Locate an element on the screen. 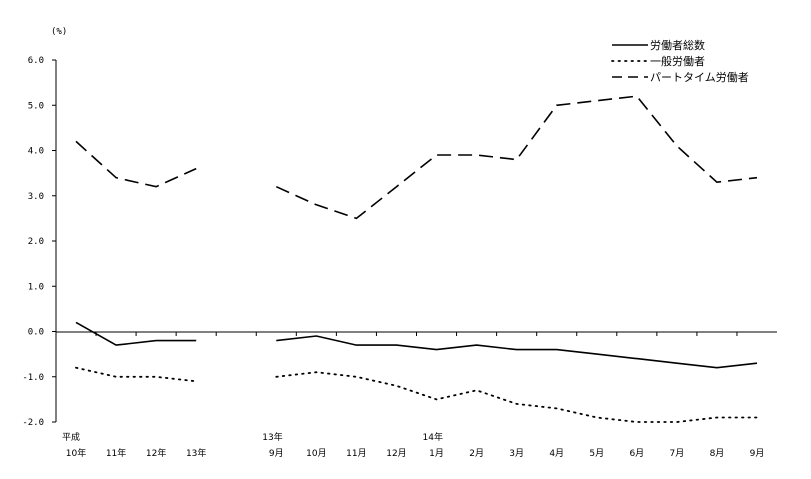 The width and height of the screenshot is (811, 479). x-label: 7月 is located at coordinates (677, 453).